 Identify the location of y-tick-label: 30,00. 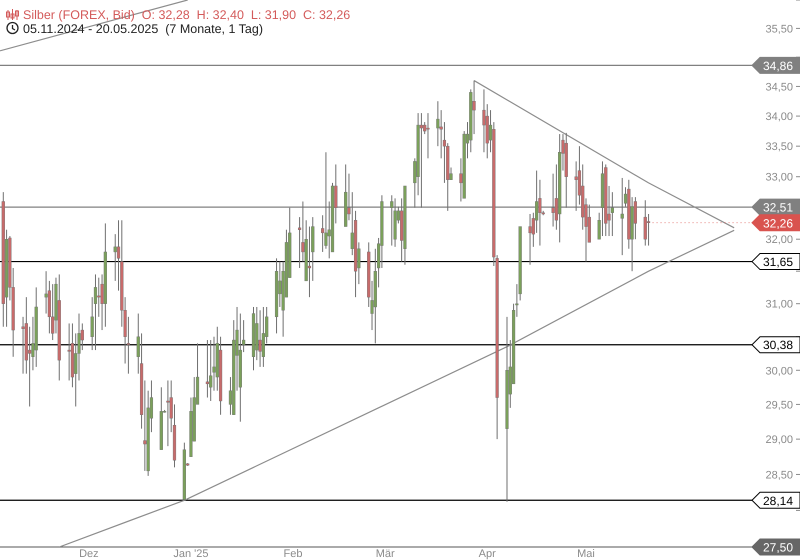
(779, 371).